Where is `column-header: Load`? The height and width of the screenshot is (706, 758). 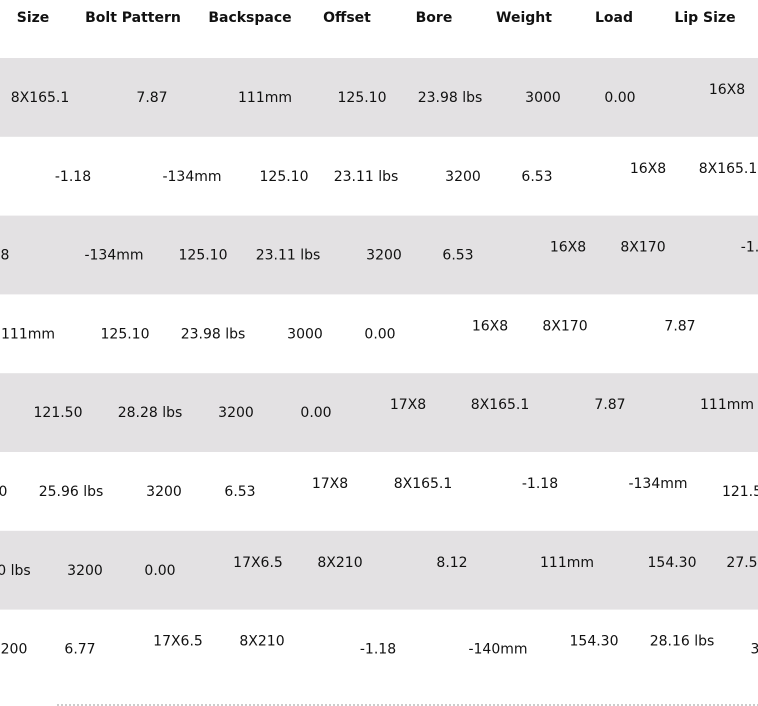
column-header: Load is located at coordinates (614, 18).